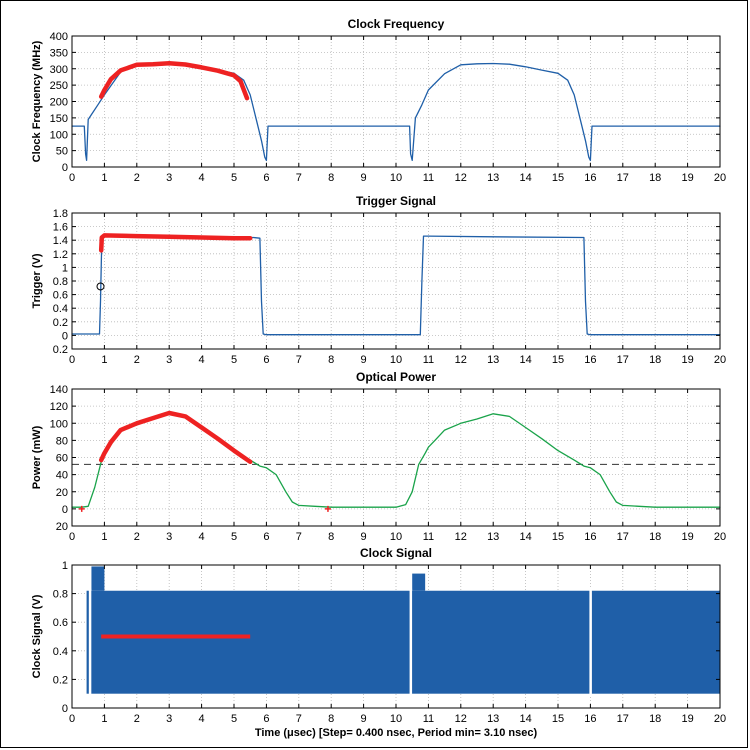  Describe the element at coordinates (81, 508) in the screenshot. I see `red-point-marker` at that location.